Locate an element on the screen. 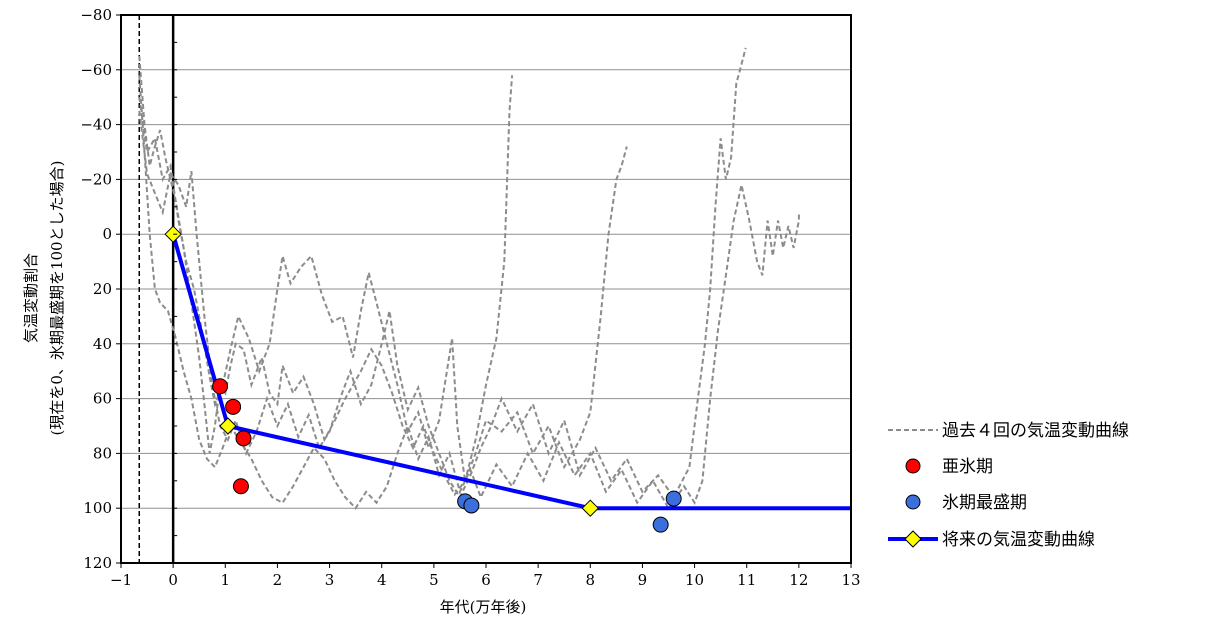  legend: 過去４回の気温変動曲線 亜氷期 氷期最盛期 将来の気温変動曲線 is located at coordinates (1008, 485).